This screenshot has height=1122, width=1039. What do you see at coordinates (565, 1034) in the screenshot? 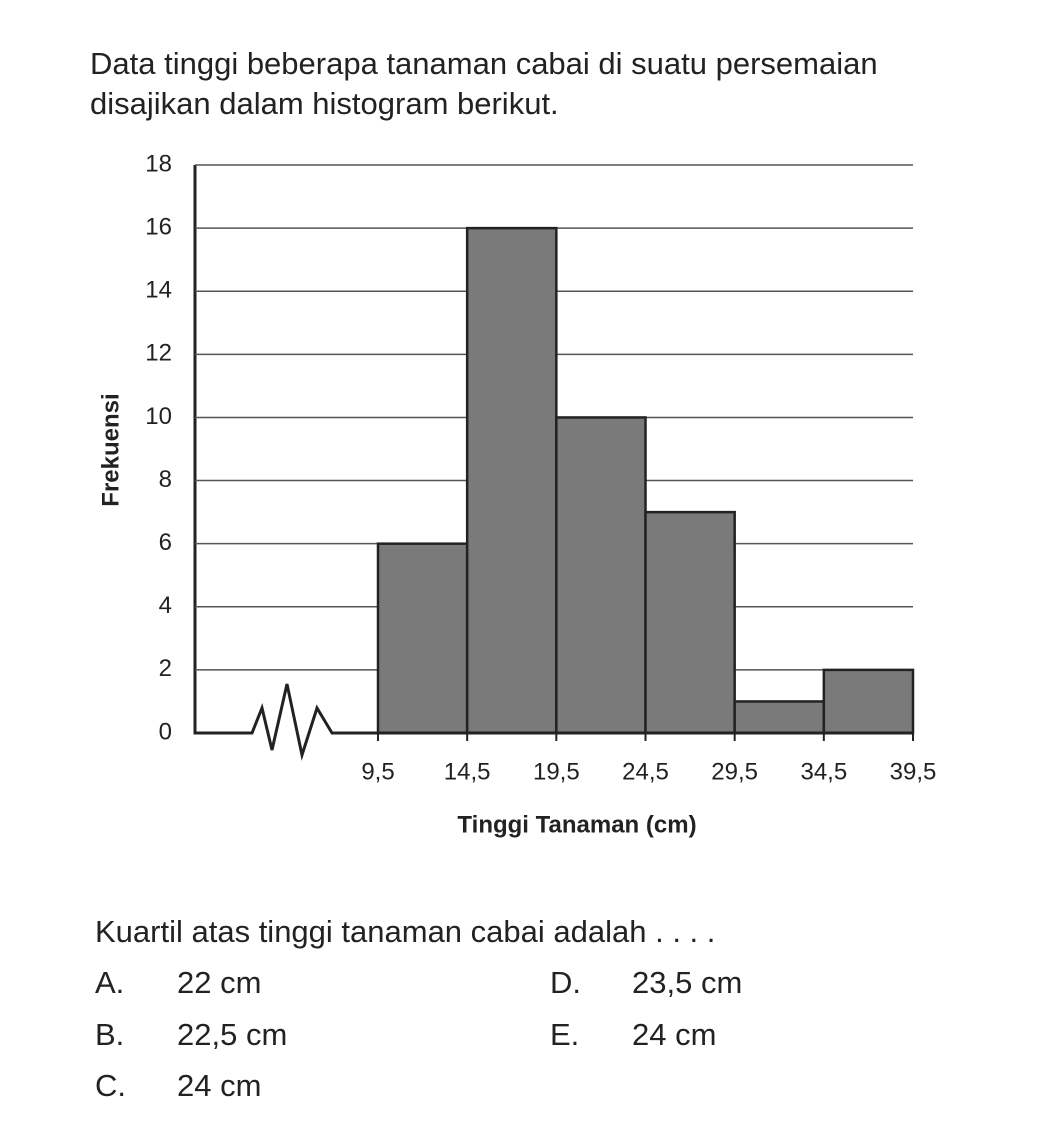
I see `option-letter: E.` at bounding box center [565, 1034].